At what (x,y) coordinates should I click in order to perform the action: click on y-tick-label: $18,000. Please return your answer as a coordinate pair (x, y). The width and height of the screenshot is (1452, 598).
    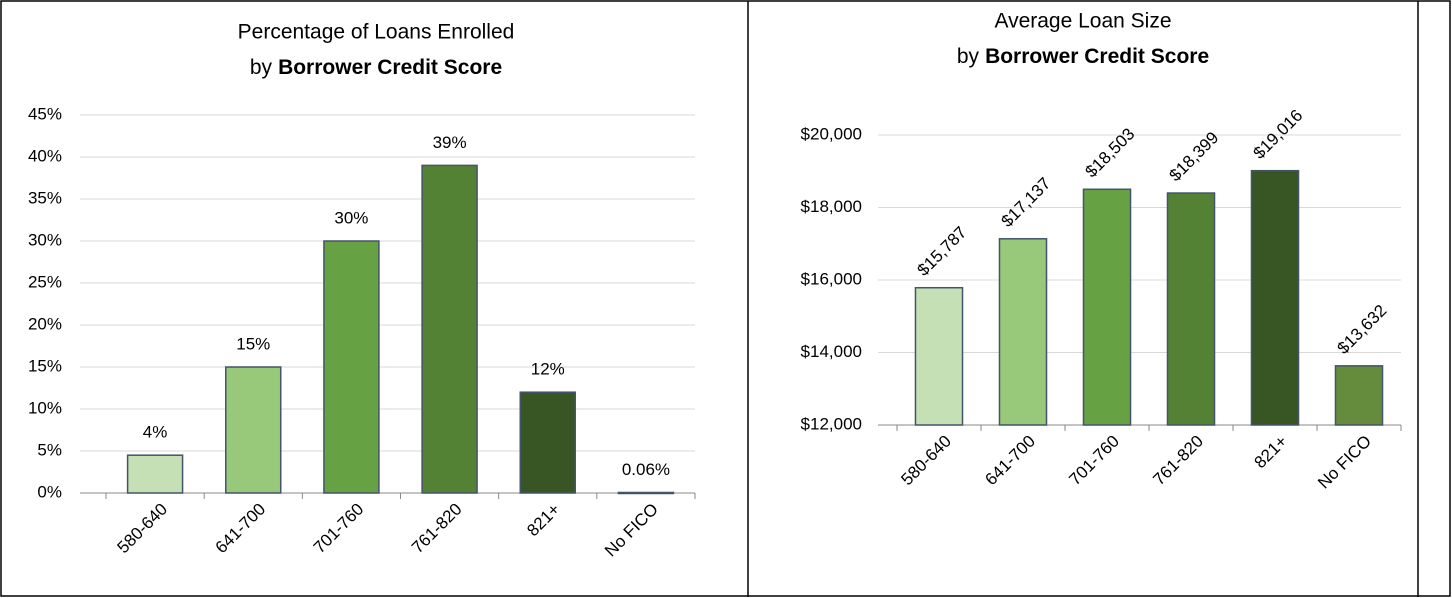
    Looking at the image, I should click on (831, 206).